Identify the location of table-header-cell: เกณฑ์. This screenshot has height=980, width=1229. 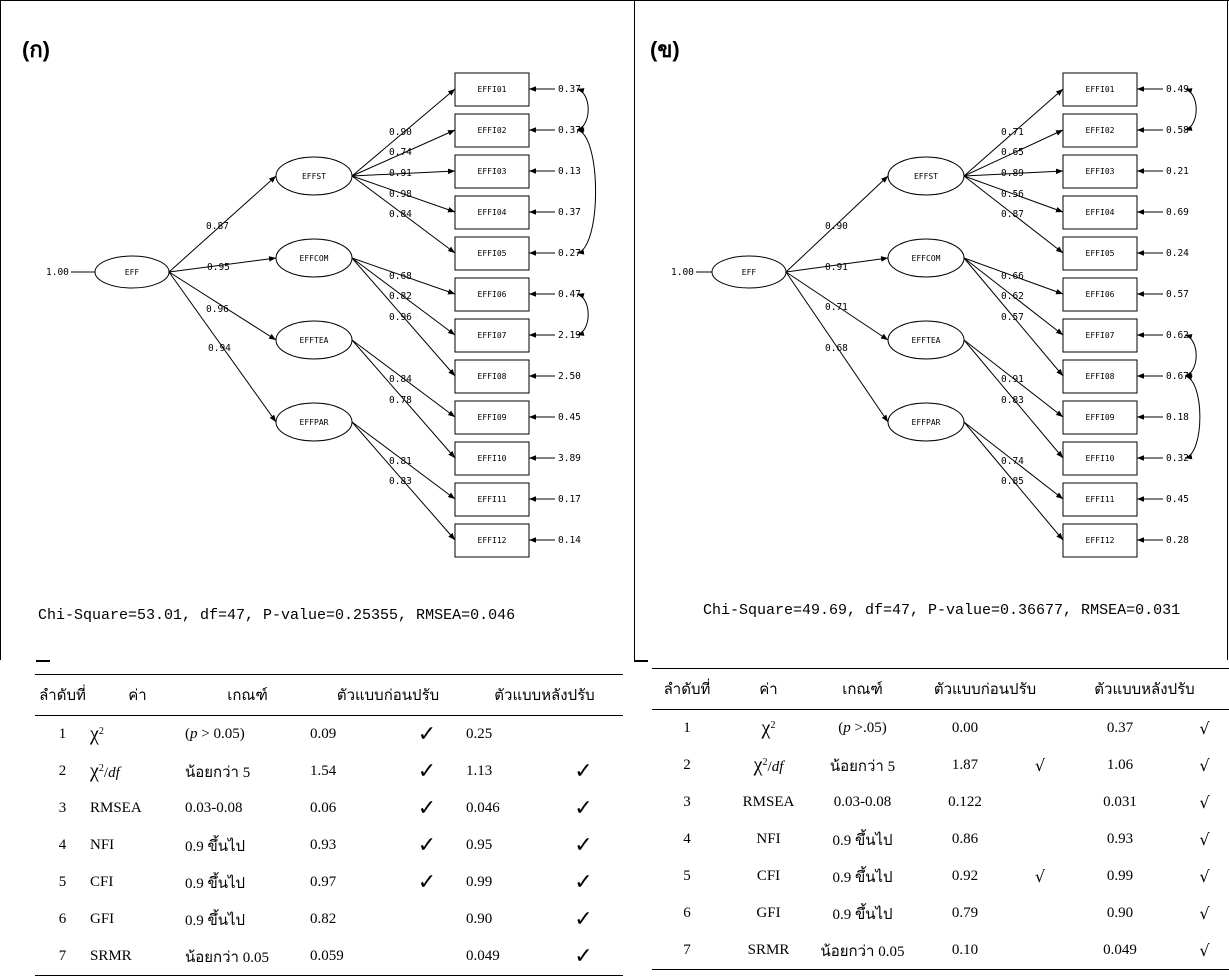
(247, 696).